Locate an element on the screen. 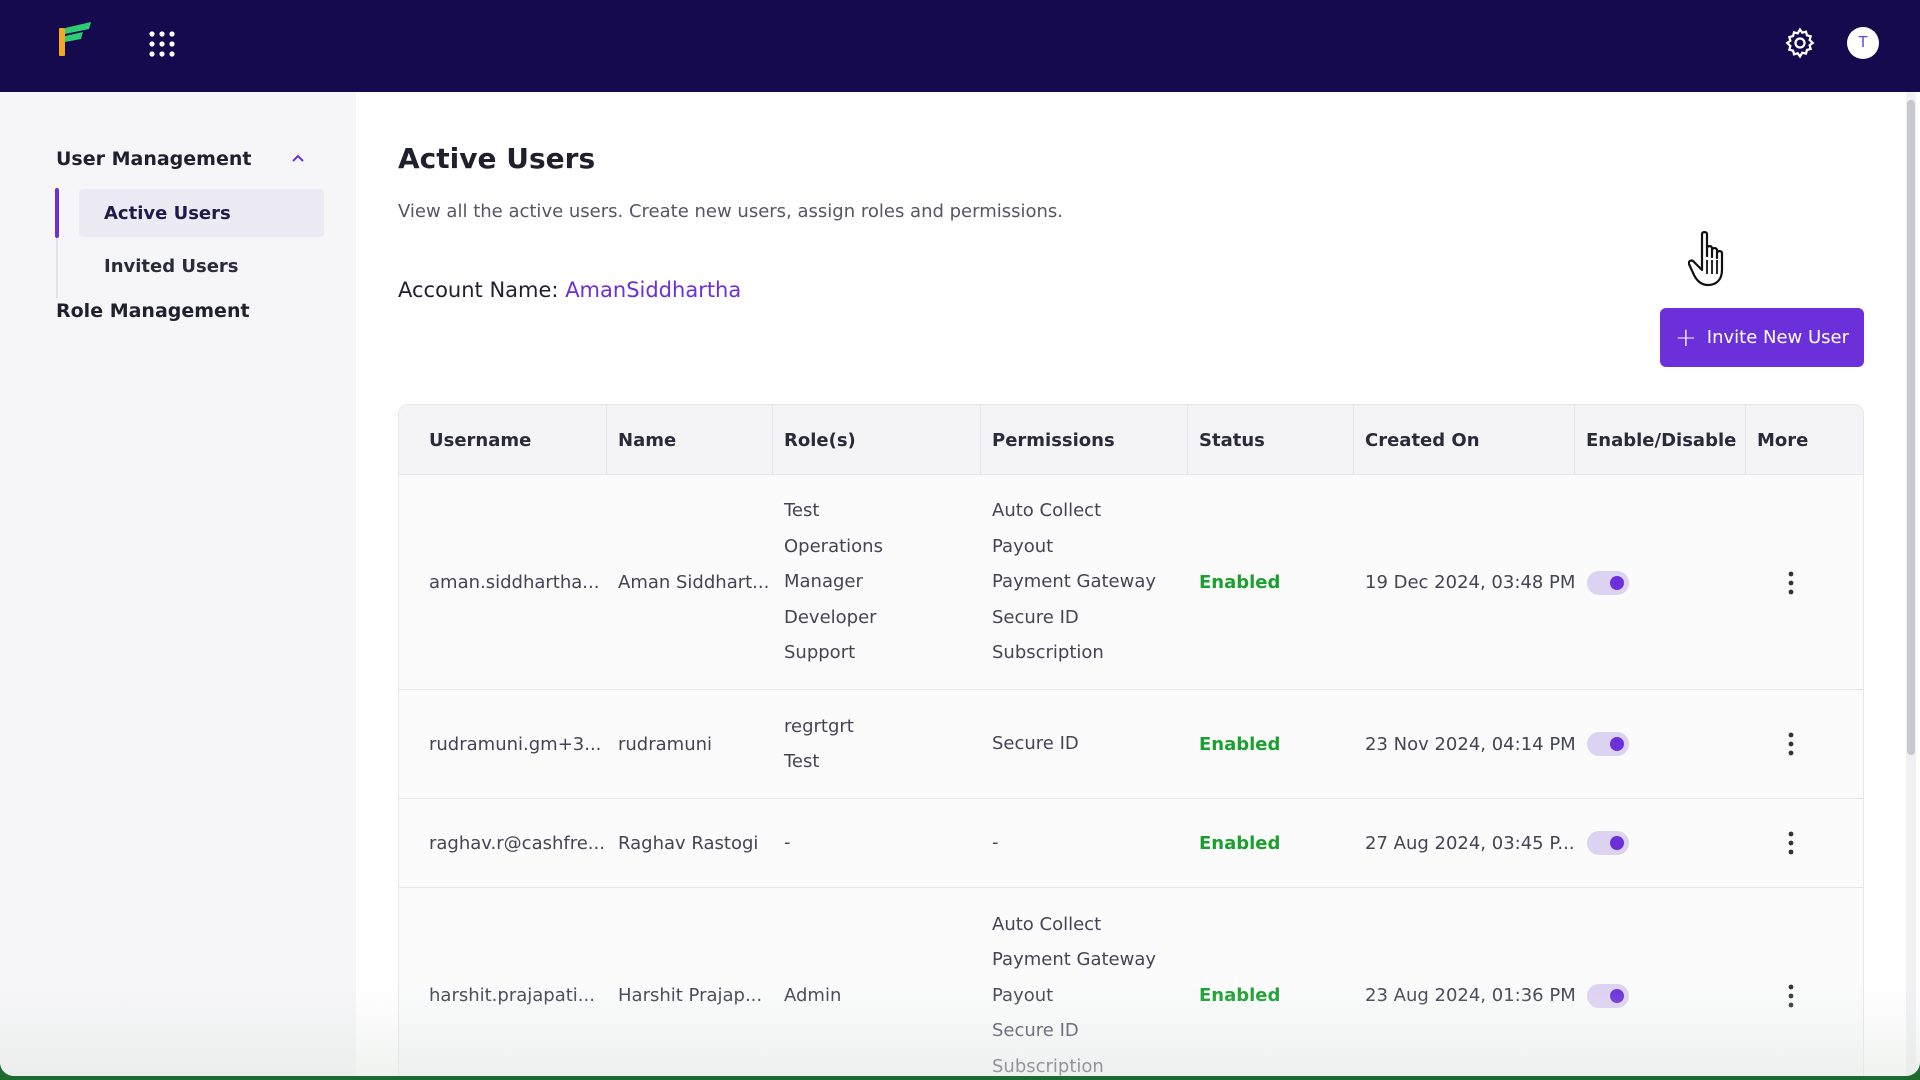  cell-roles: - is located at coordinates (781, 843).